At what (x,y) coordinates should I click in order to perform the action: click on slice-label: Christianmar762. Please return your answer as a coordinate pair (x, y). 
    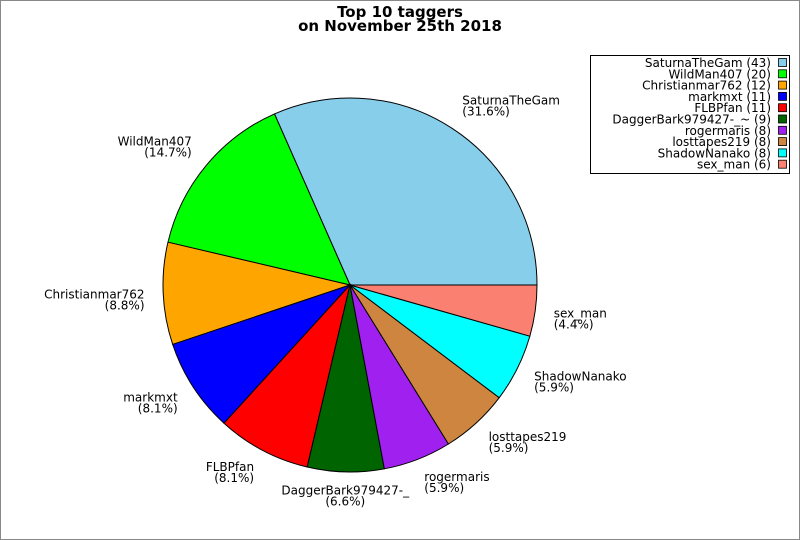
    Looking at the image, I should click on (94, 294).